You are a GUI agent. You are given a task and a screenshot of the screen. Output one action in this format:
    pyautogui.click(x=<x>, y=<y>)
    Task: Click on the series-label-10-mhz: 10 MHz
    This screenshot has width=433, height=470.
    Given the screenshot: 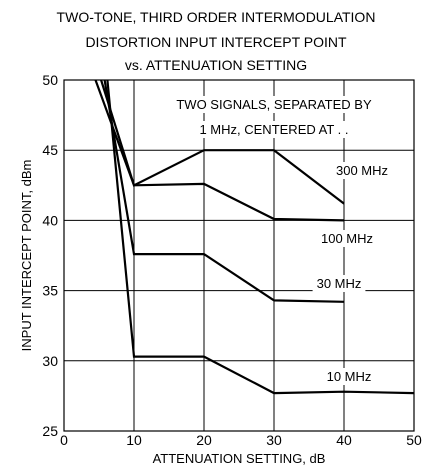 What is the action you would take?
    pyautogui.click(x=349, y=376)
    